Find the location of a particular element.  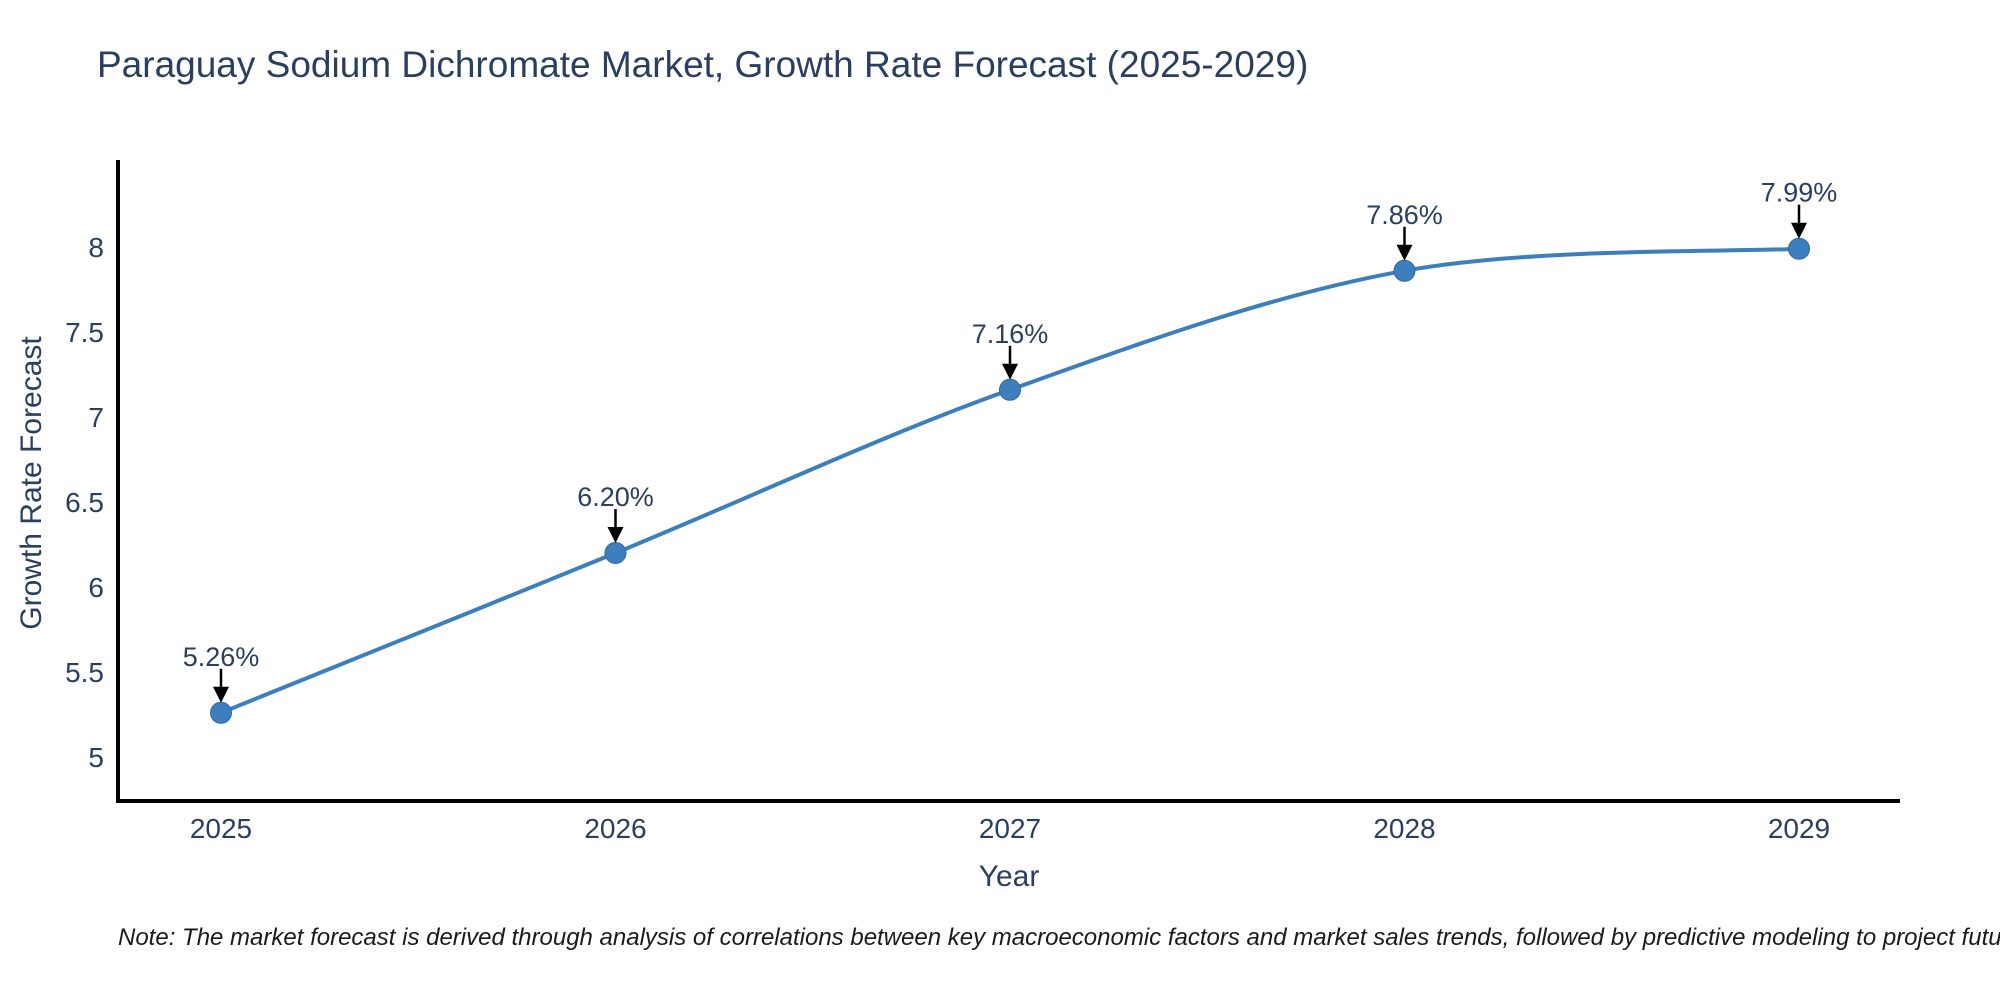

x-tick-label: 2027 is located at coordinates (1010, 828).